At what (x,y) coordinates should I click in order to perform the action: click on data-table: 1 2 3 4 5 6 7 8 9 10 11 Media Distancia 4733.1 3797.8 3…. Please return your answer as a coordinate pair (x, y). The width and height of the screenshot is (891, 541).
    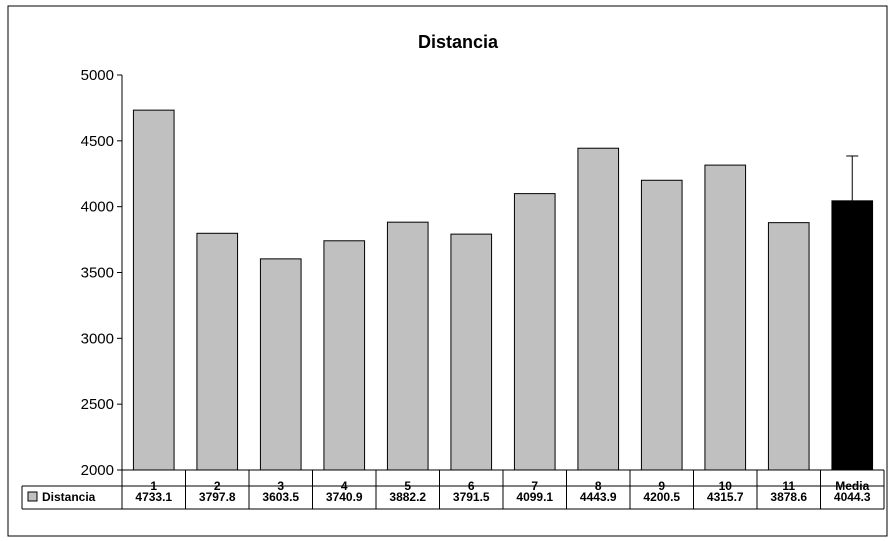
    Looking at the image, I should click on (453, 489).